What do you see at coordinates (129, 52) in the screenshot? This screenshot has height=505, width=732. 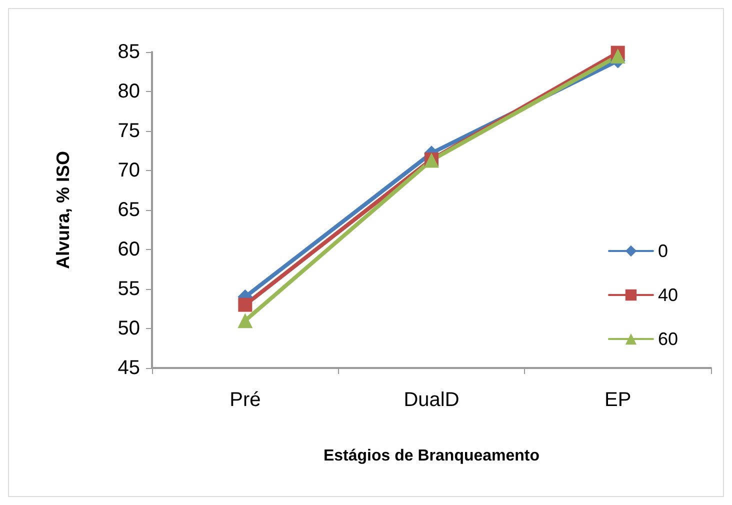 I see `y-tick-label: 85` at bounding box center [129, 52].